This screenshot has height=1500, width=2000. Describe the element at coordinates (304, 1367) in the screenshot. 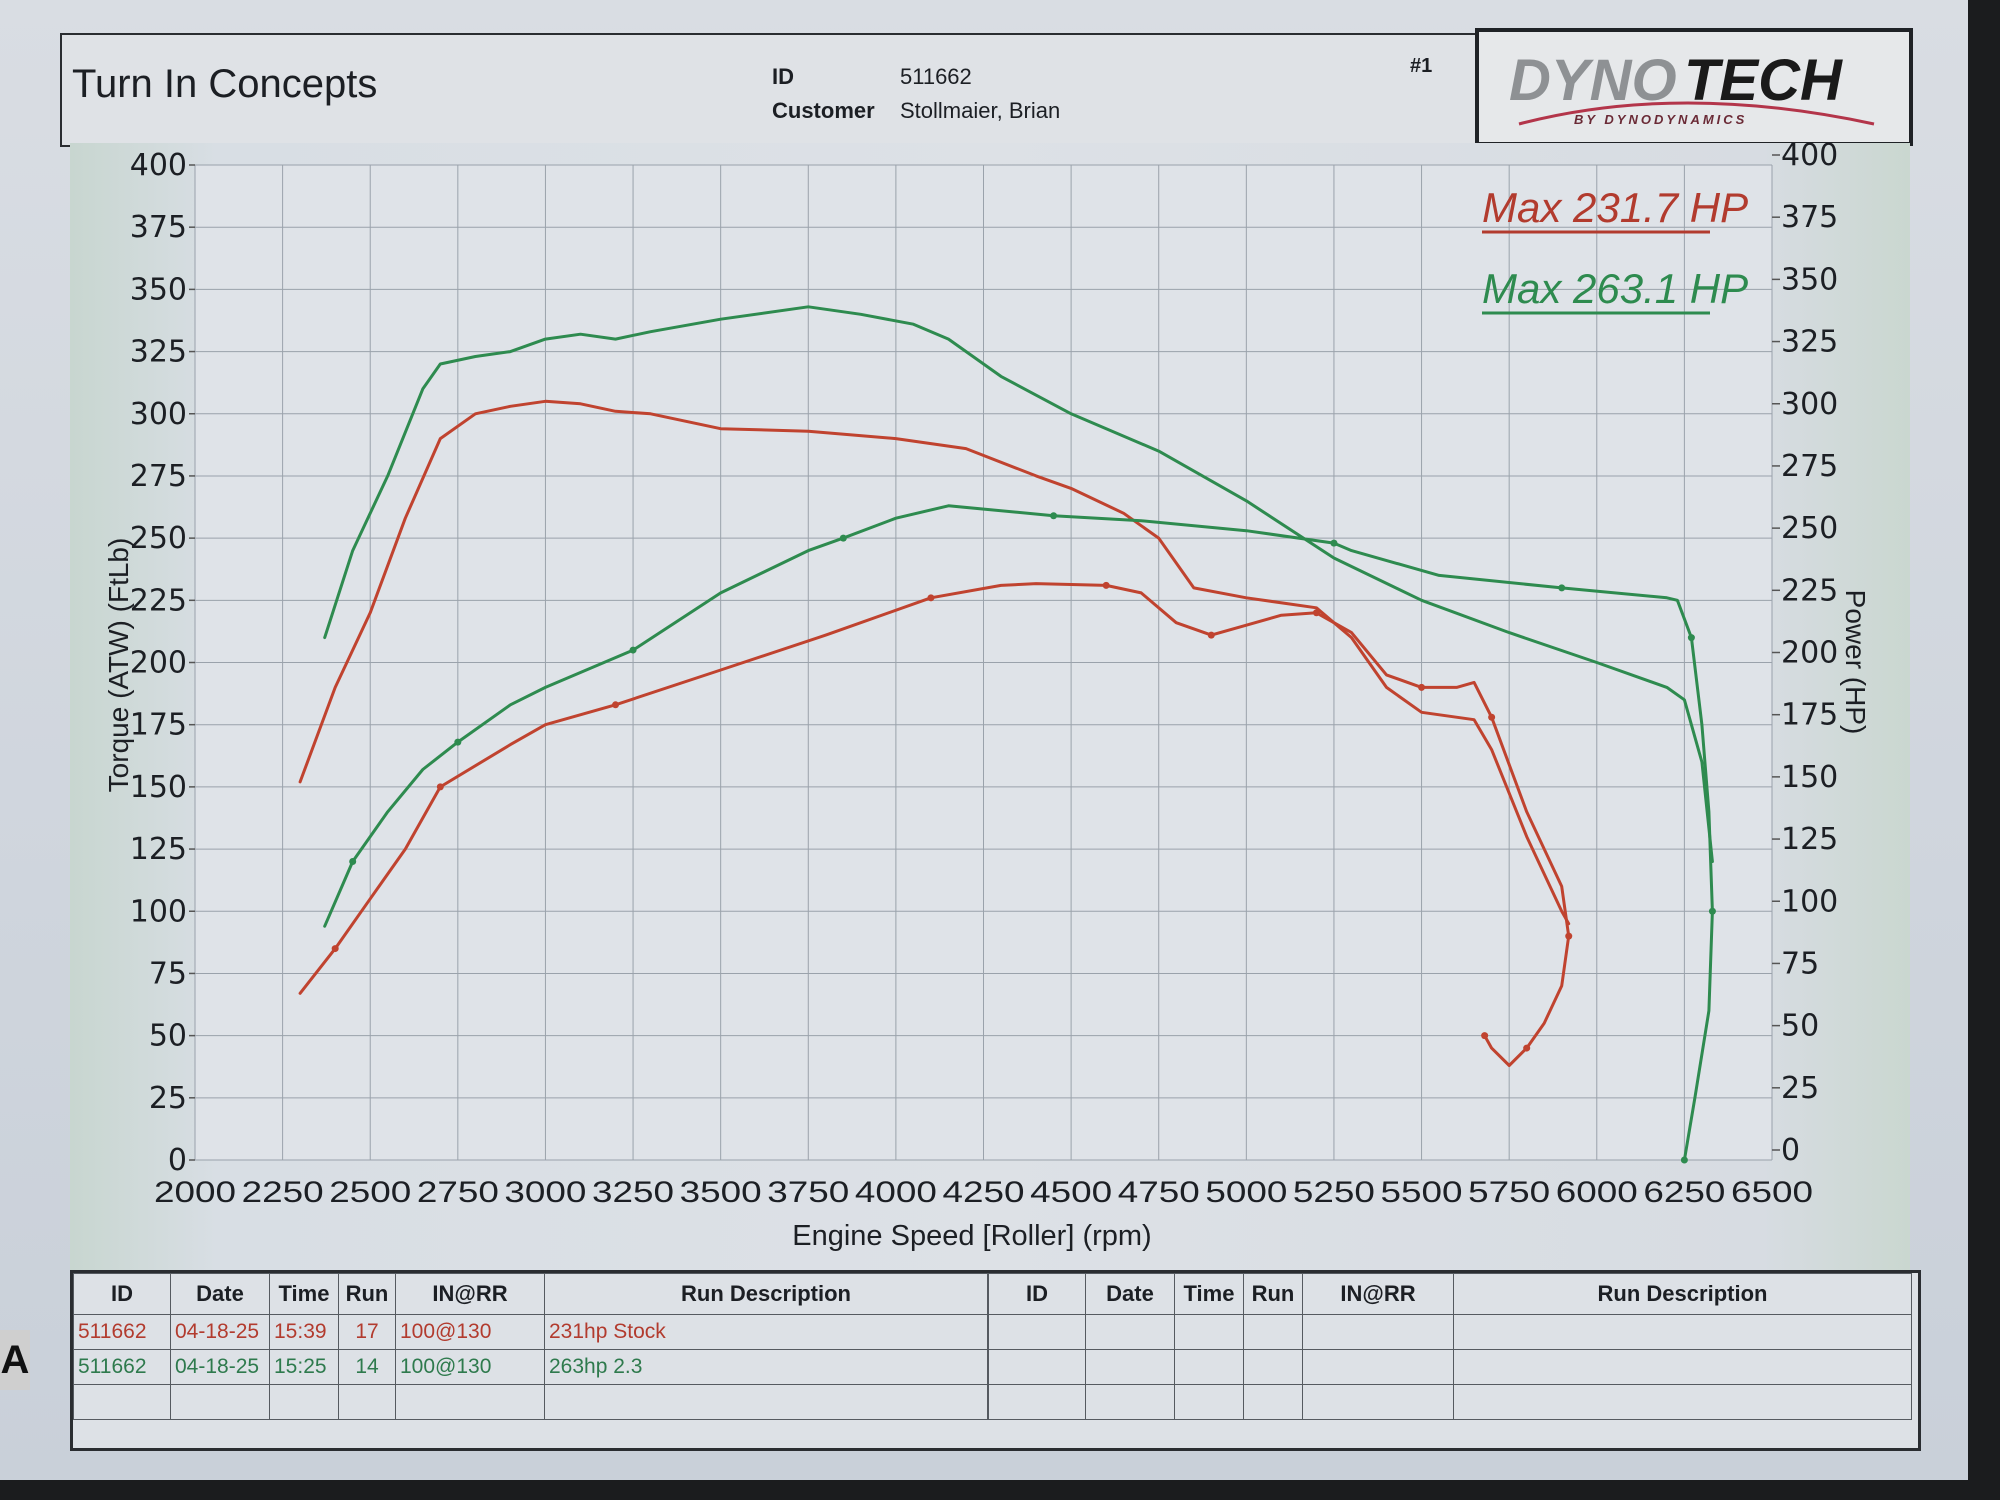

I see `cell-time: 15:25` at that location.